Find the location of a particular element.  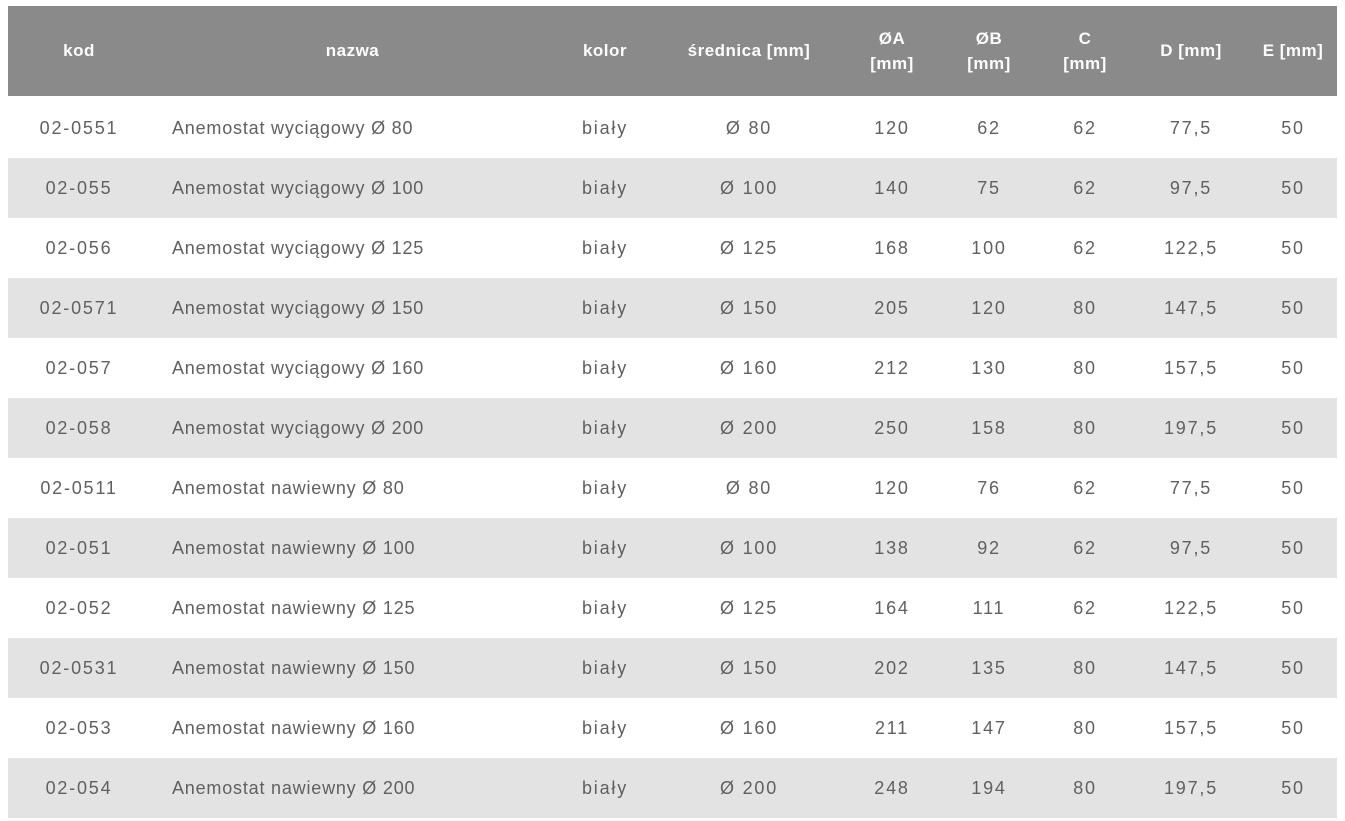

cell-kod: 02-0511 is located at coordinates (79, 487).